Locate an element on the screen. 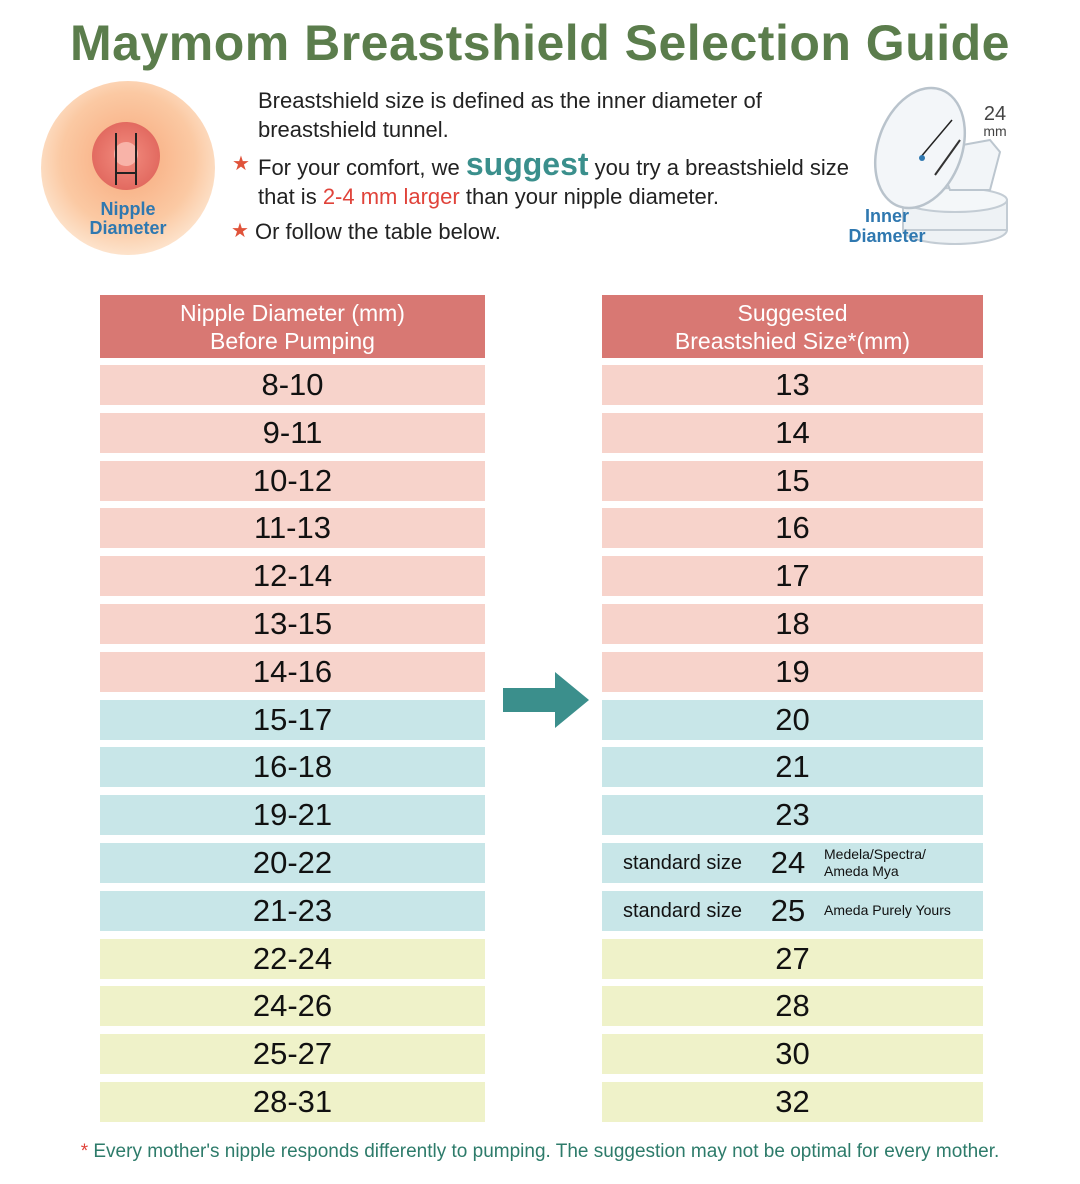  text: Or follow the table below. is located at coordinates (378, 231).